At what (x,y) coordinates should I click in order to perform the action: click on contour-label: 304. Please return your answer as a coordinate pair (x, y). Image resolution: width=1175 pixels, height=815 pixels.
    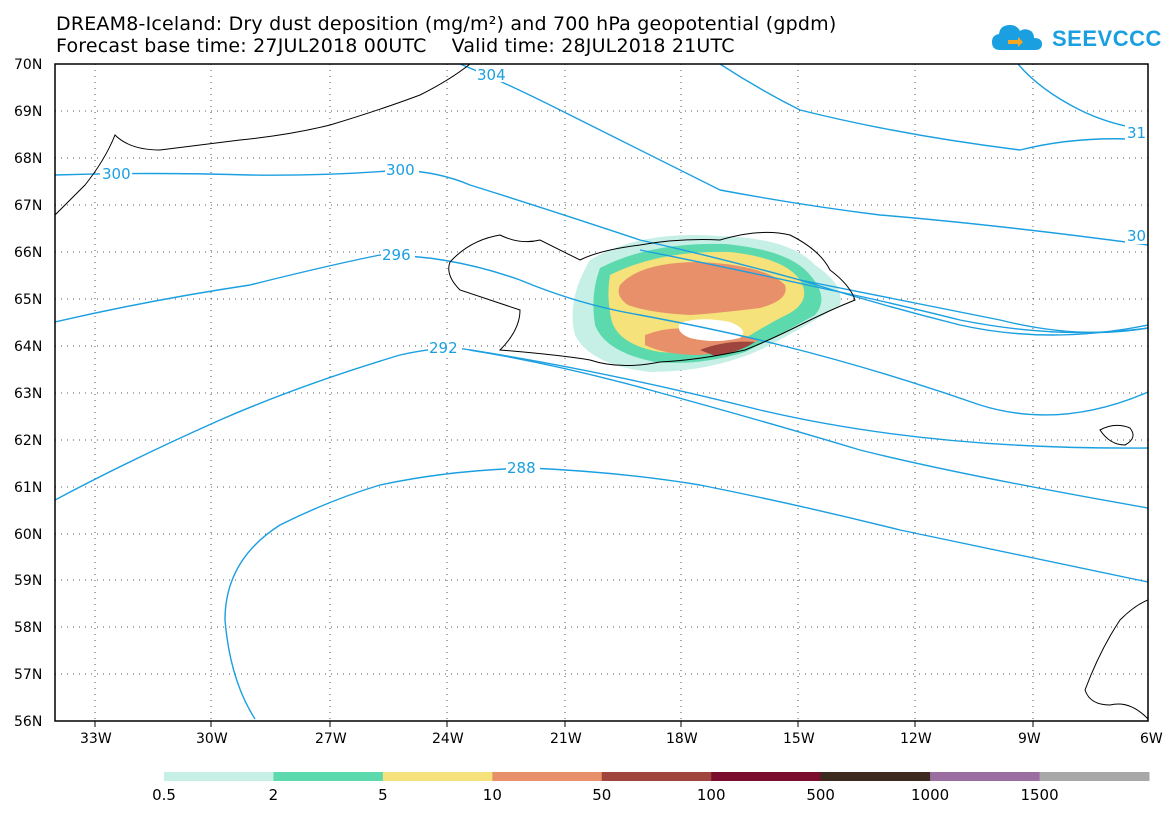
    Looking at the image, I should click on (491, 75).